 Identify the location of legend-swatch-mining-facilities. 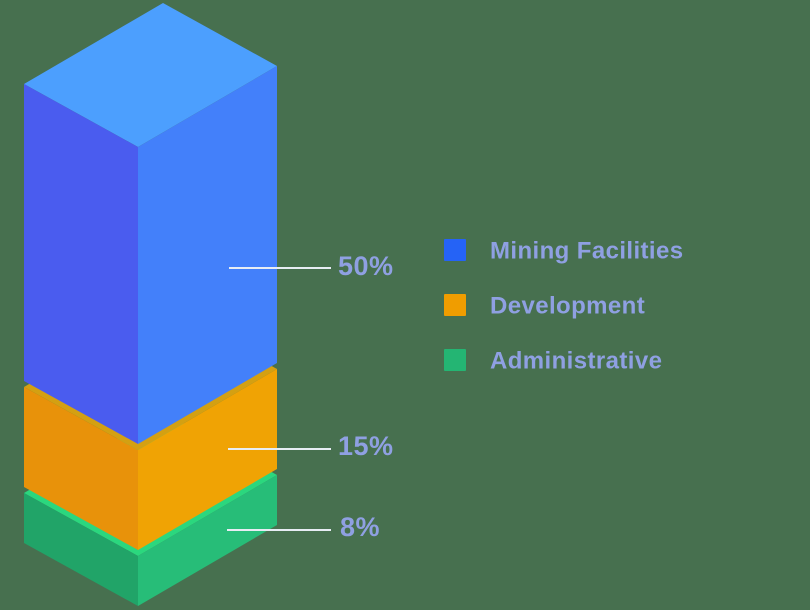
(455, 250).